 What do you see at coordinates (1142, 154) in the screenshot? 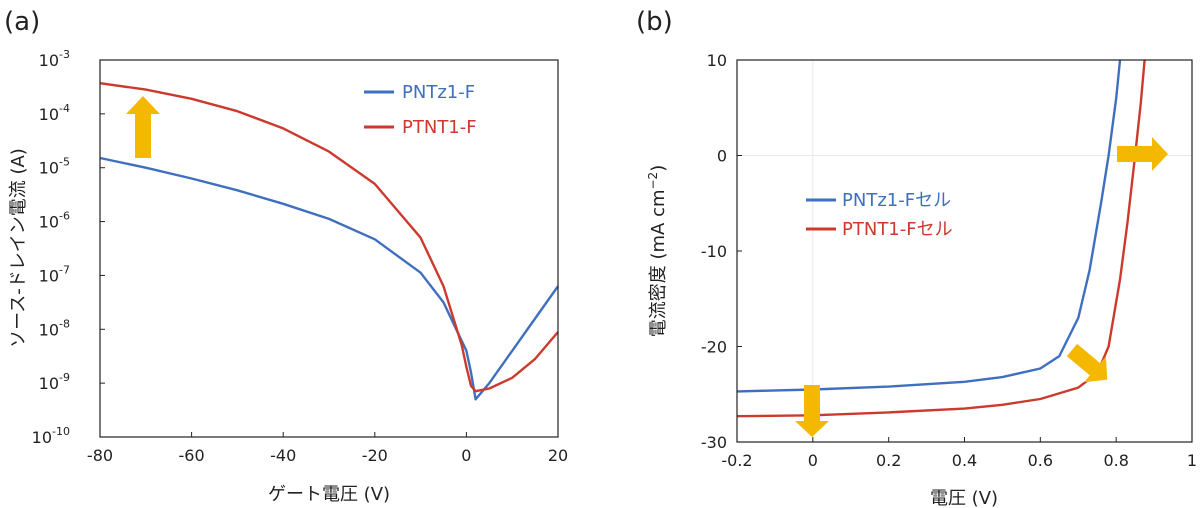
I see `panel-b-right-arrow` at bounding box center [1142, 154].